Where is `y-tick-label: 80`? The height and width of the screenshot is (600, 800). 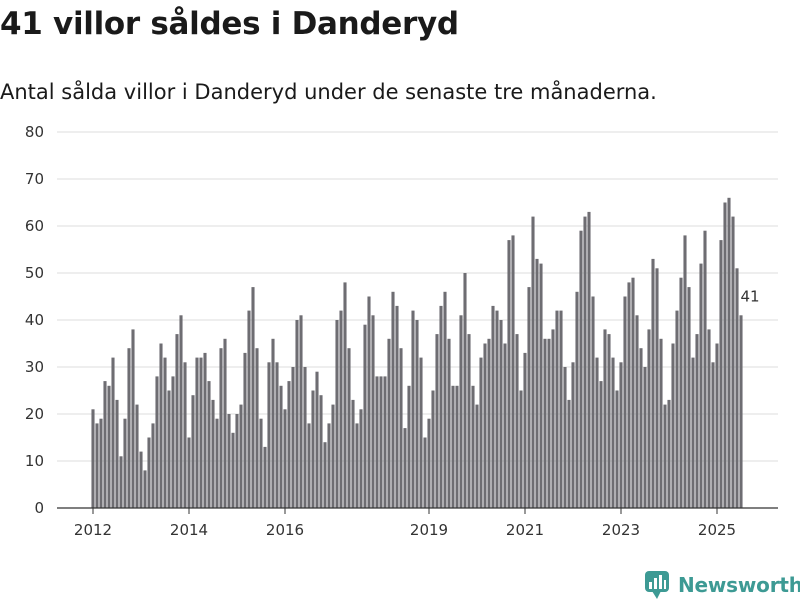
y-tick-label: 80 is located at coordinates (34, 132).